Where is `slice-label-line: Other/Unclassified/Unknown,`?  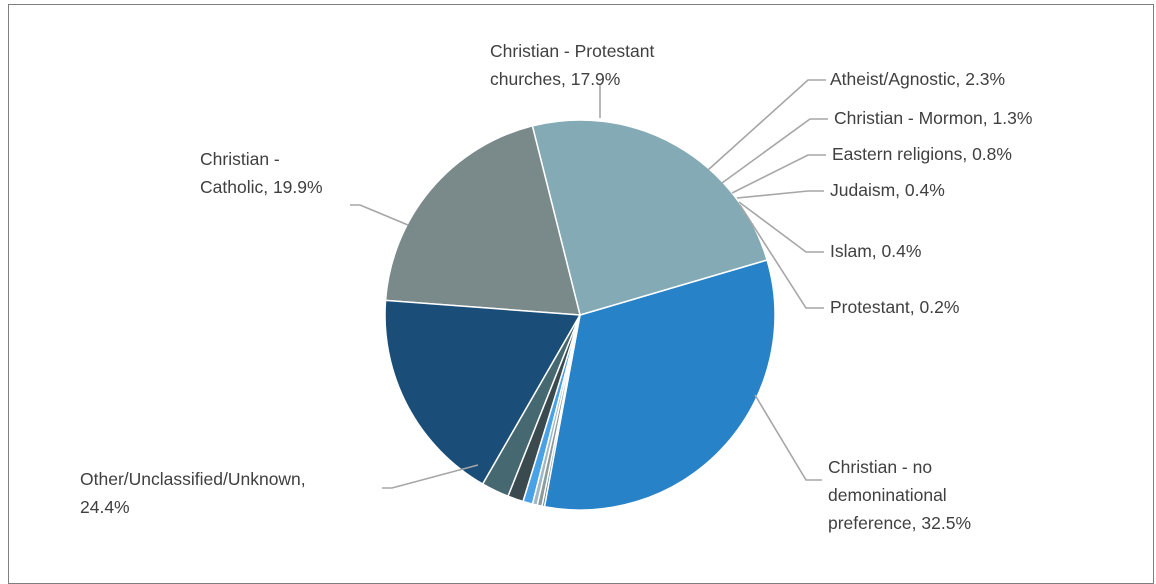
slice-label-line: Other/Unclassified/Unknown, is located at coordinates (193, 479).